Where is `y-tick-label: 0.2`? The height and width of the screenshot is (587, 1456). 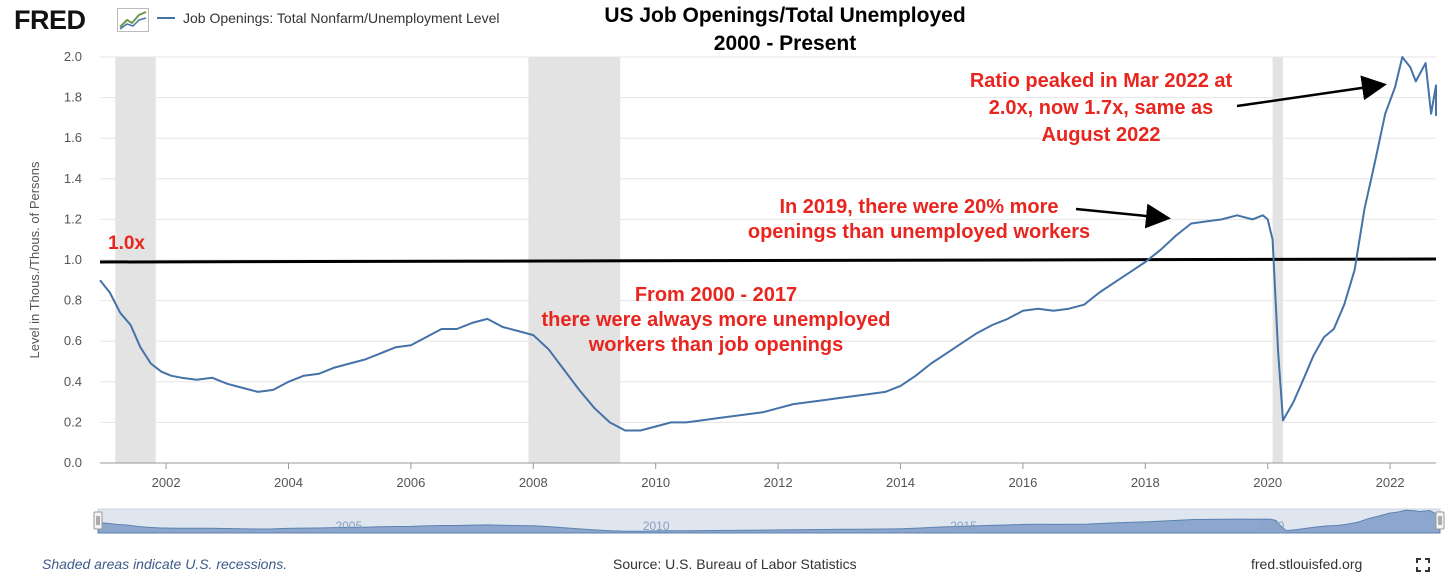 y-tick-label: 0.2 is located at coordinates (73, 421).